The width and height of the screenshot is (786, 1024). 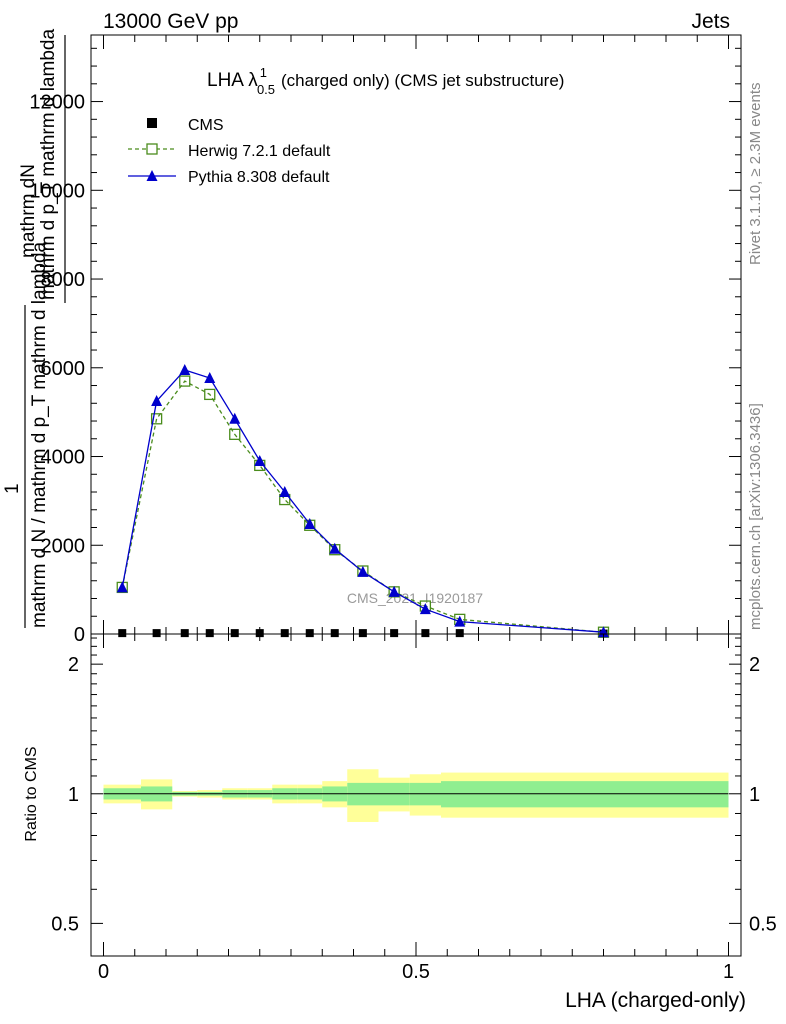 What do you see at coordinates (65, 924) in the screenshot?
I see `ratio-y-tick-label: 0.5` at bounding box center [65, 924].